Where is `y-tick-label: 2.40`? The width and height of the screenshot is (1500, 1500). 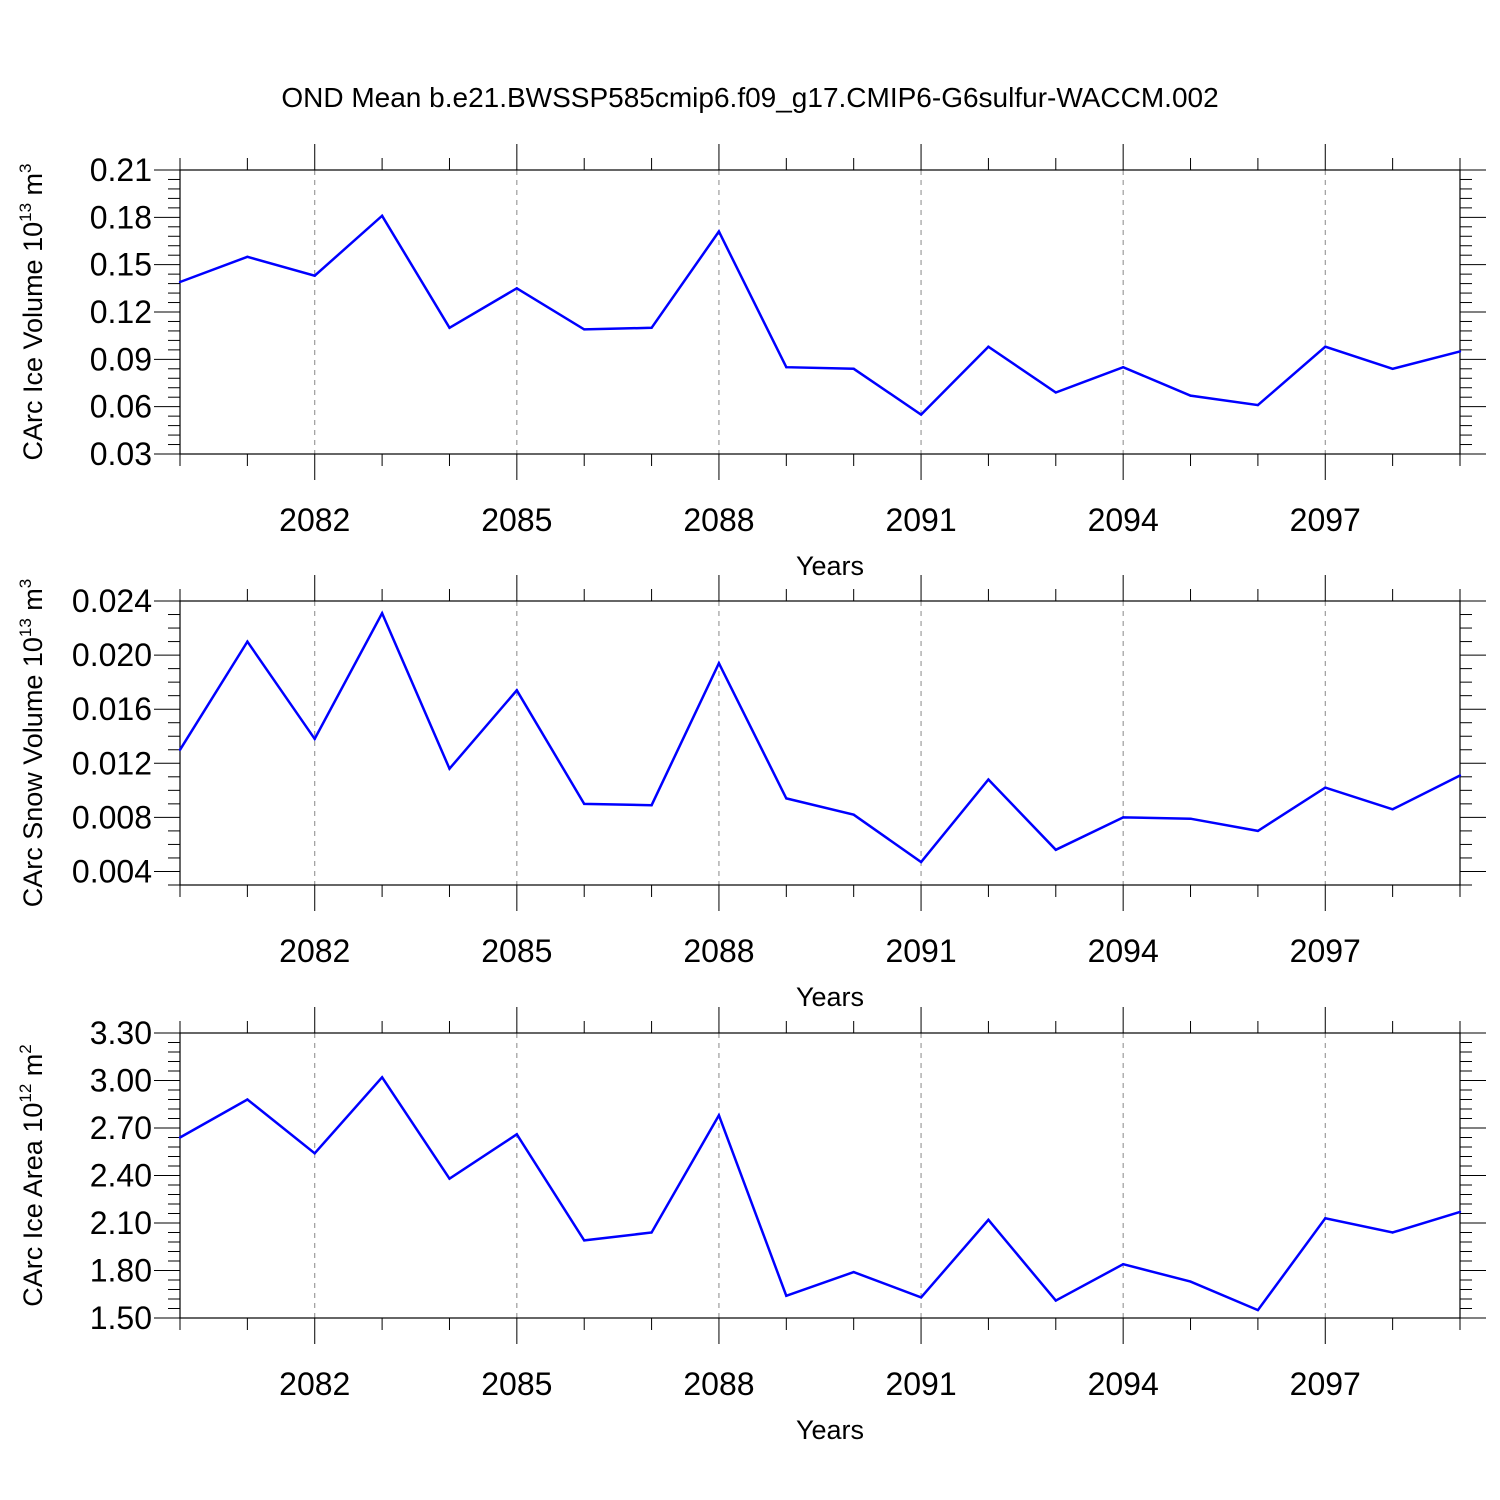
y-tick-label: 2.40 is located at coordinates (121, 1176).